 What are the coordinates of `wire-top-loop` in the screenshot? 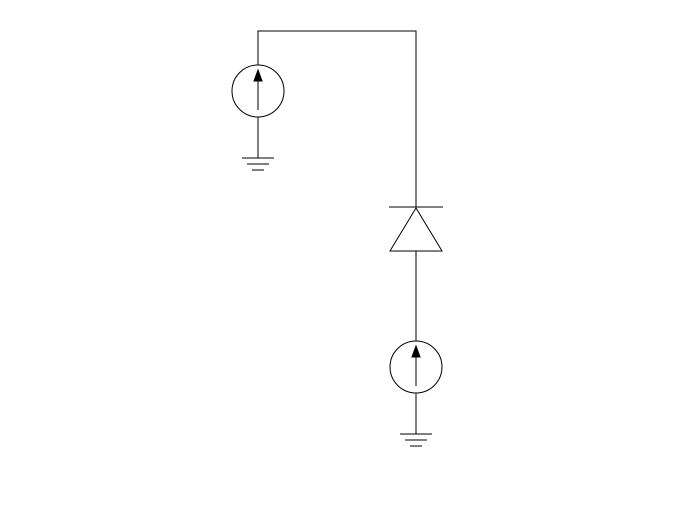 It's located at (337, 118).